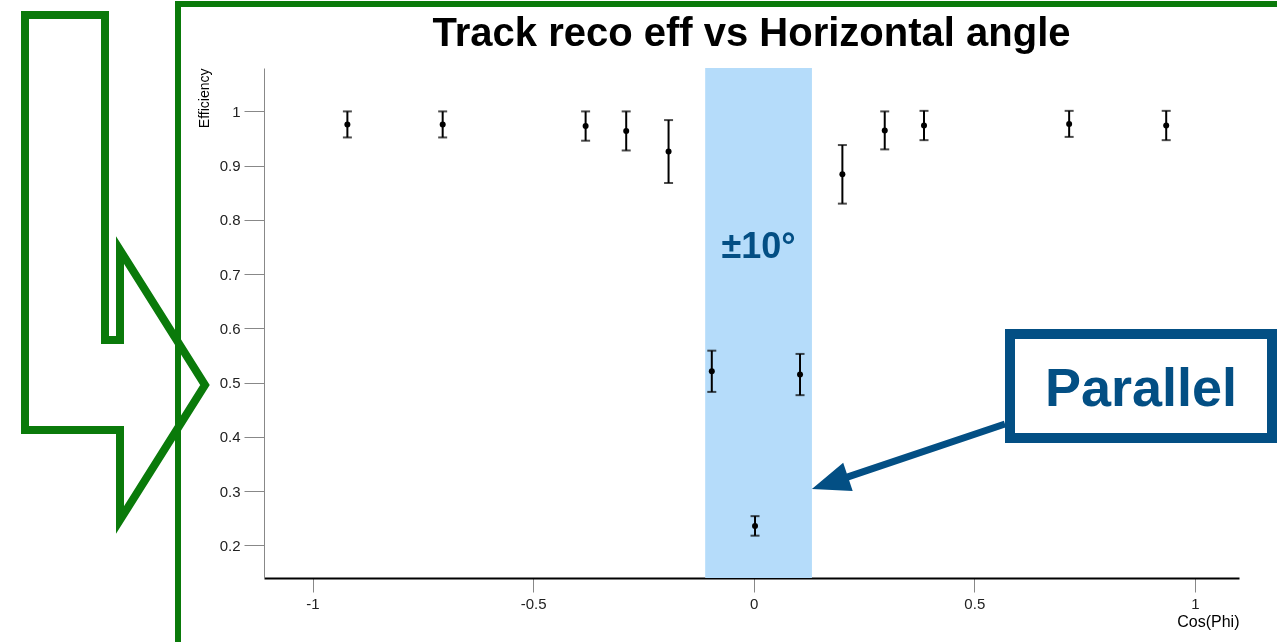  Describe the element at coordinates (230, 491) in the screenshot. I see `y-tick-label: 0.3` at that location.